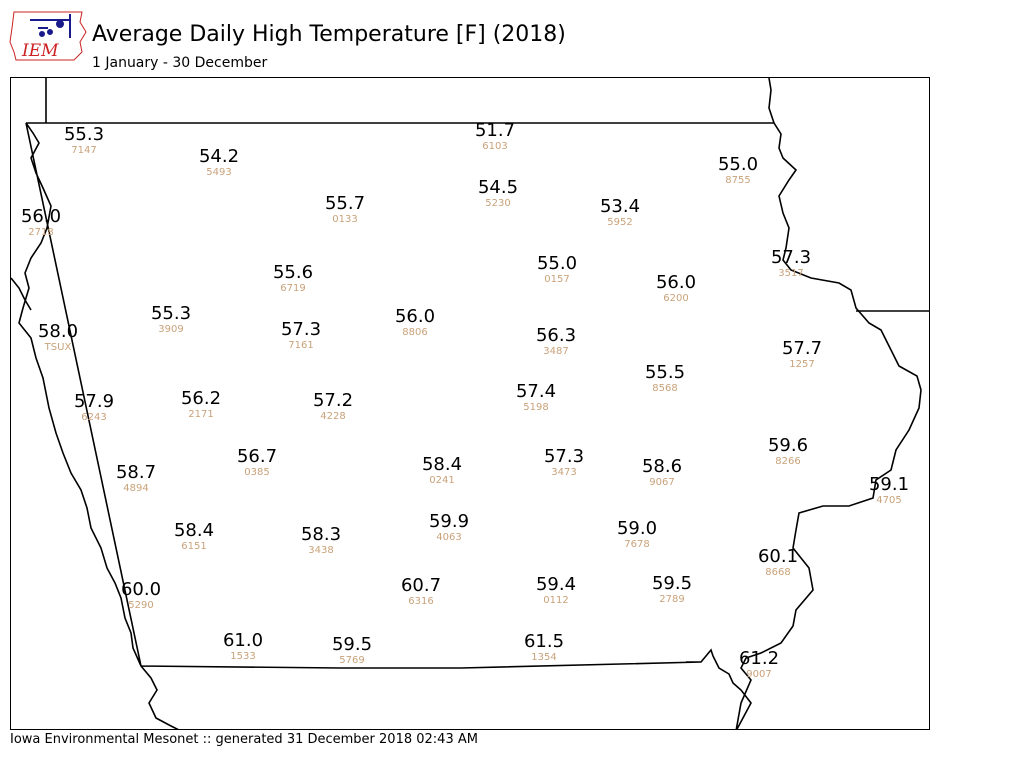  I want to click on station-value: 55.6, so click(293, 272).